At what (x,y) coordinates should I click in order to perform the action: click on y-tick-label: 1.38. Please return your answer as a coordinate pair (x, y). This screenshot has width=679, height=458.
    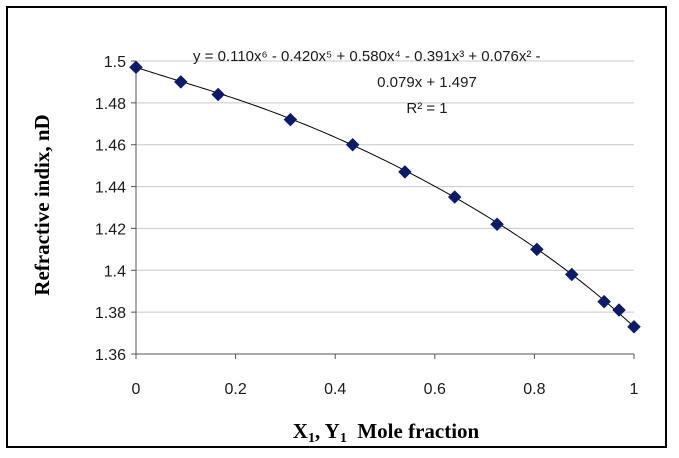
    Looking at the image, I should click on (110, 313).